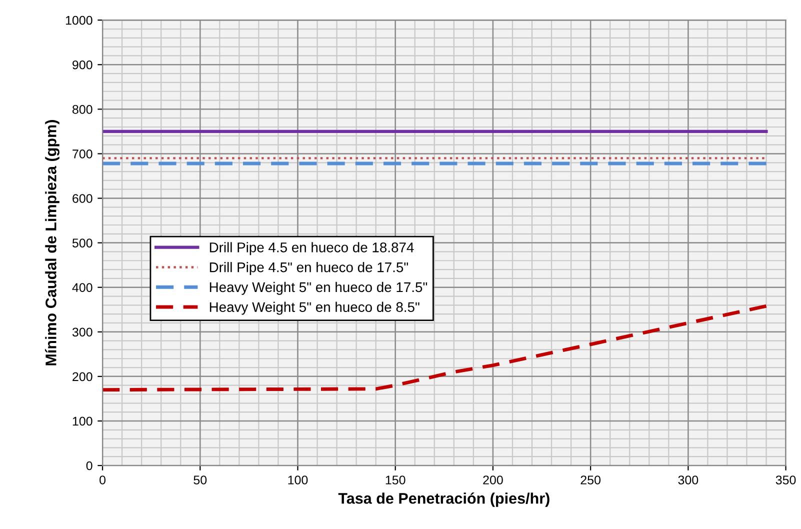  Describe the element at coordinates (82, 287) in the screenshot. I see `y-tick-label: 400` at that location.